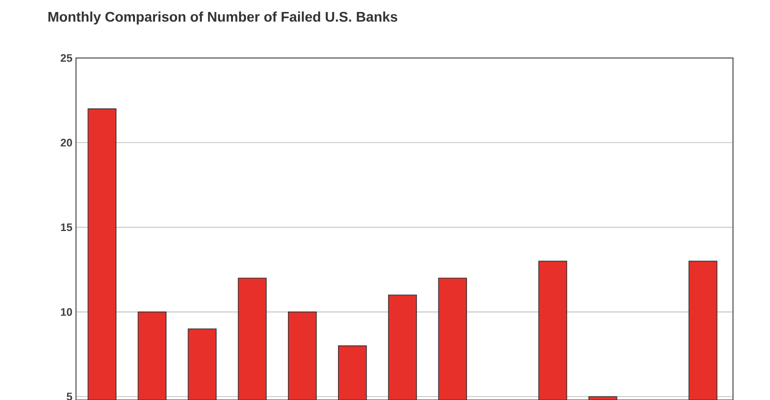 The image size is (770, 400). Describe the element at coordinates (66, 227) in the screenshot. I see `y-tick-label: 15` at that location.